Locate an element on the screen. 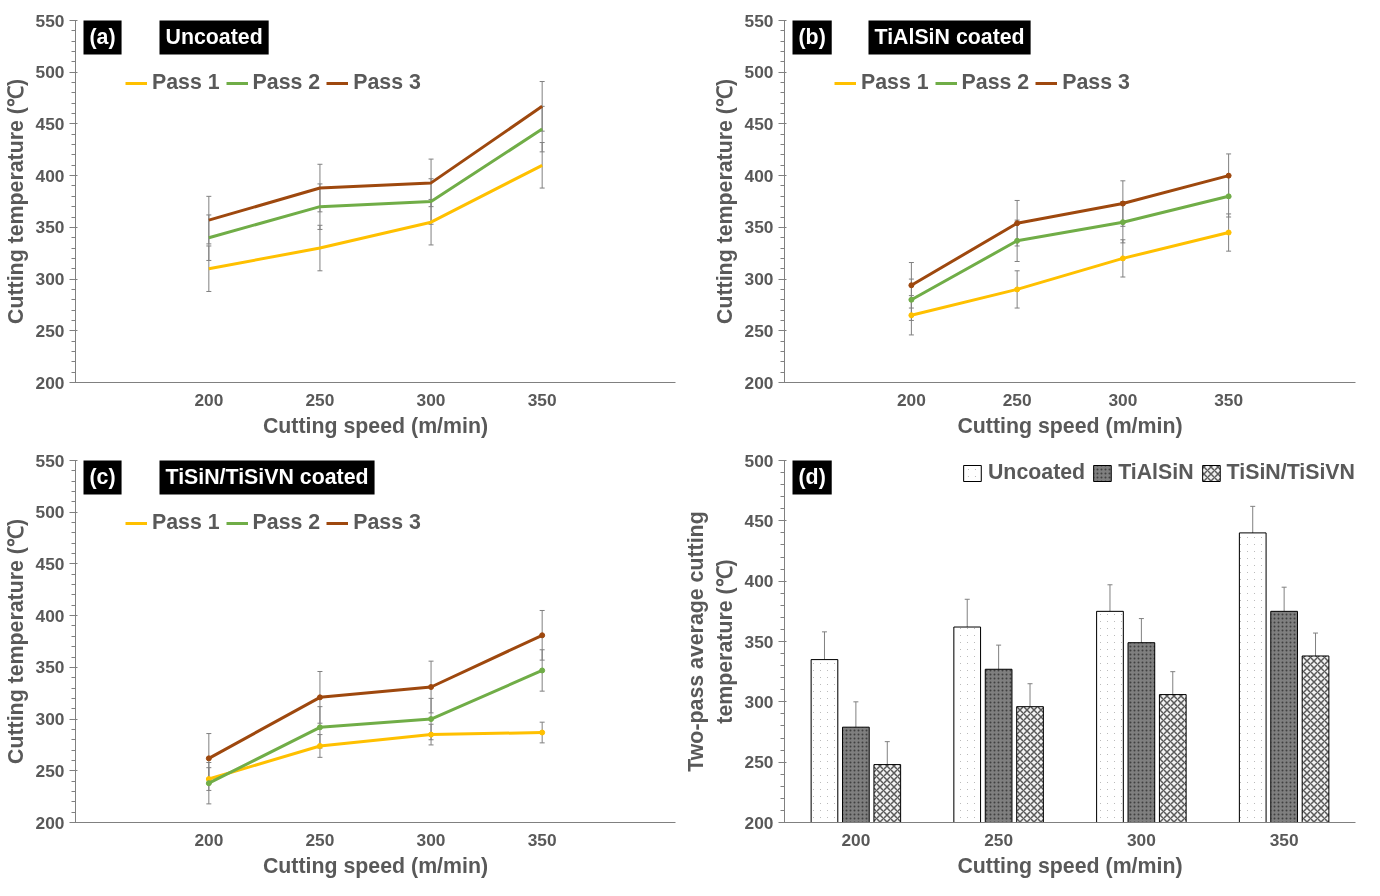 This screenshot has width=1380, height=896. chart-title: (b) is located at coordinates (812, 36).